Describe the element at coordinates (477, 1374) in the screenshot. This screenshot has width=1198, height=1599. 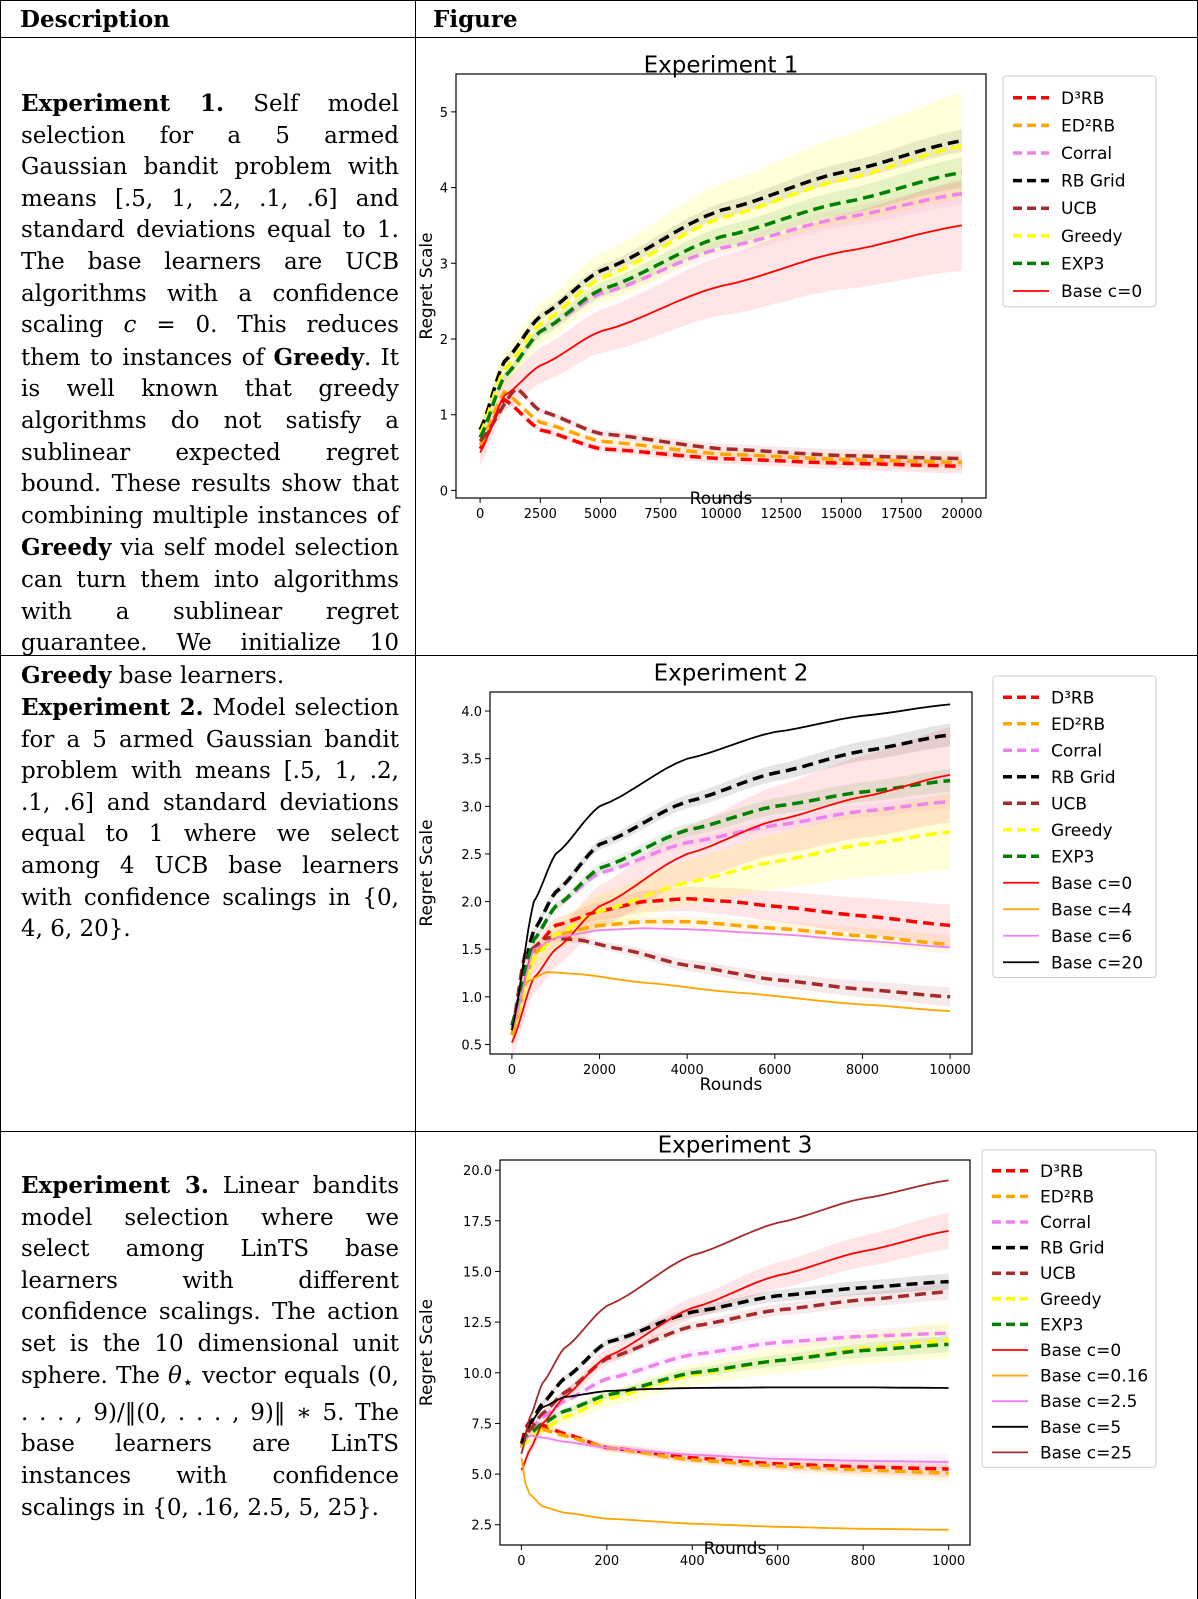
I see `y-tick-label: 10.0` at that location.